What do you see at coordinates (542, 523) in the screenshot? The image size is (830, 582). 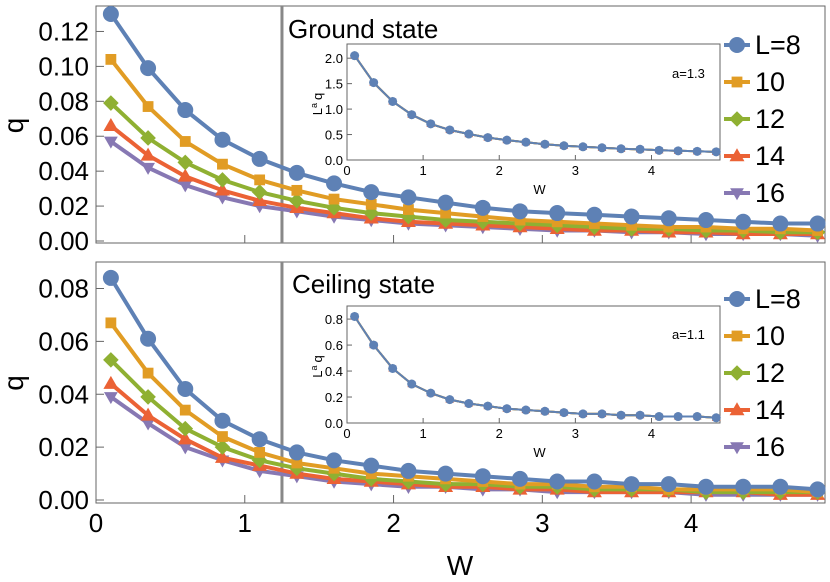 I see `x-tick-label: 3` at bounding box center [542, 523].